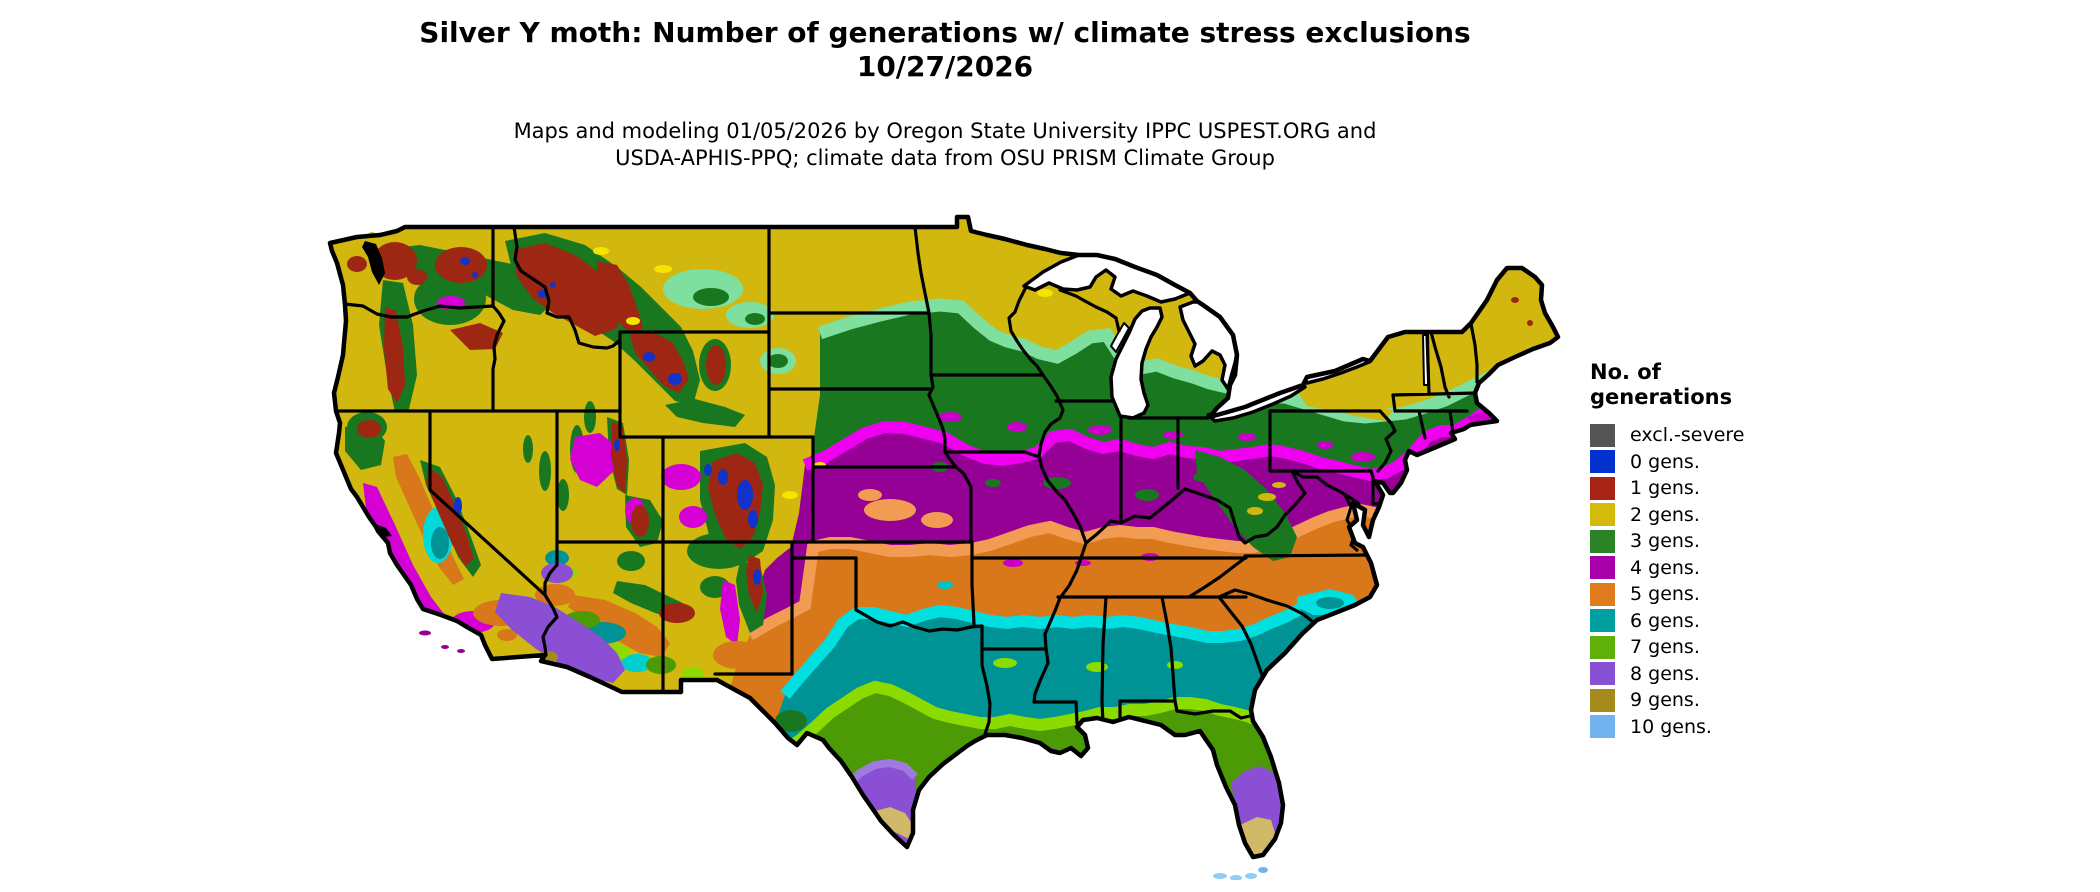 Image resolution: width=2100 pixels, height=892 pixels. What do you see at coordinates (945, 66) in the screenshot?
I see `title-line-2: 10/27/2026` at bounding box center [945, 66].